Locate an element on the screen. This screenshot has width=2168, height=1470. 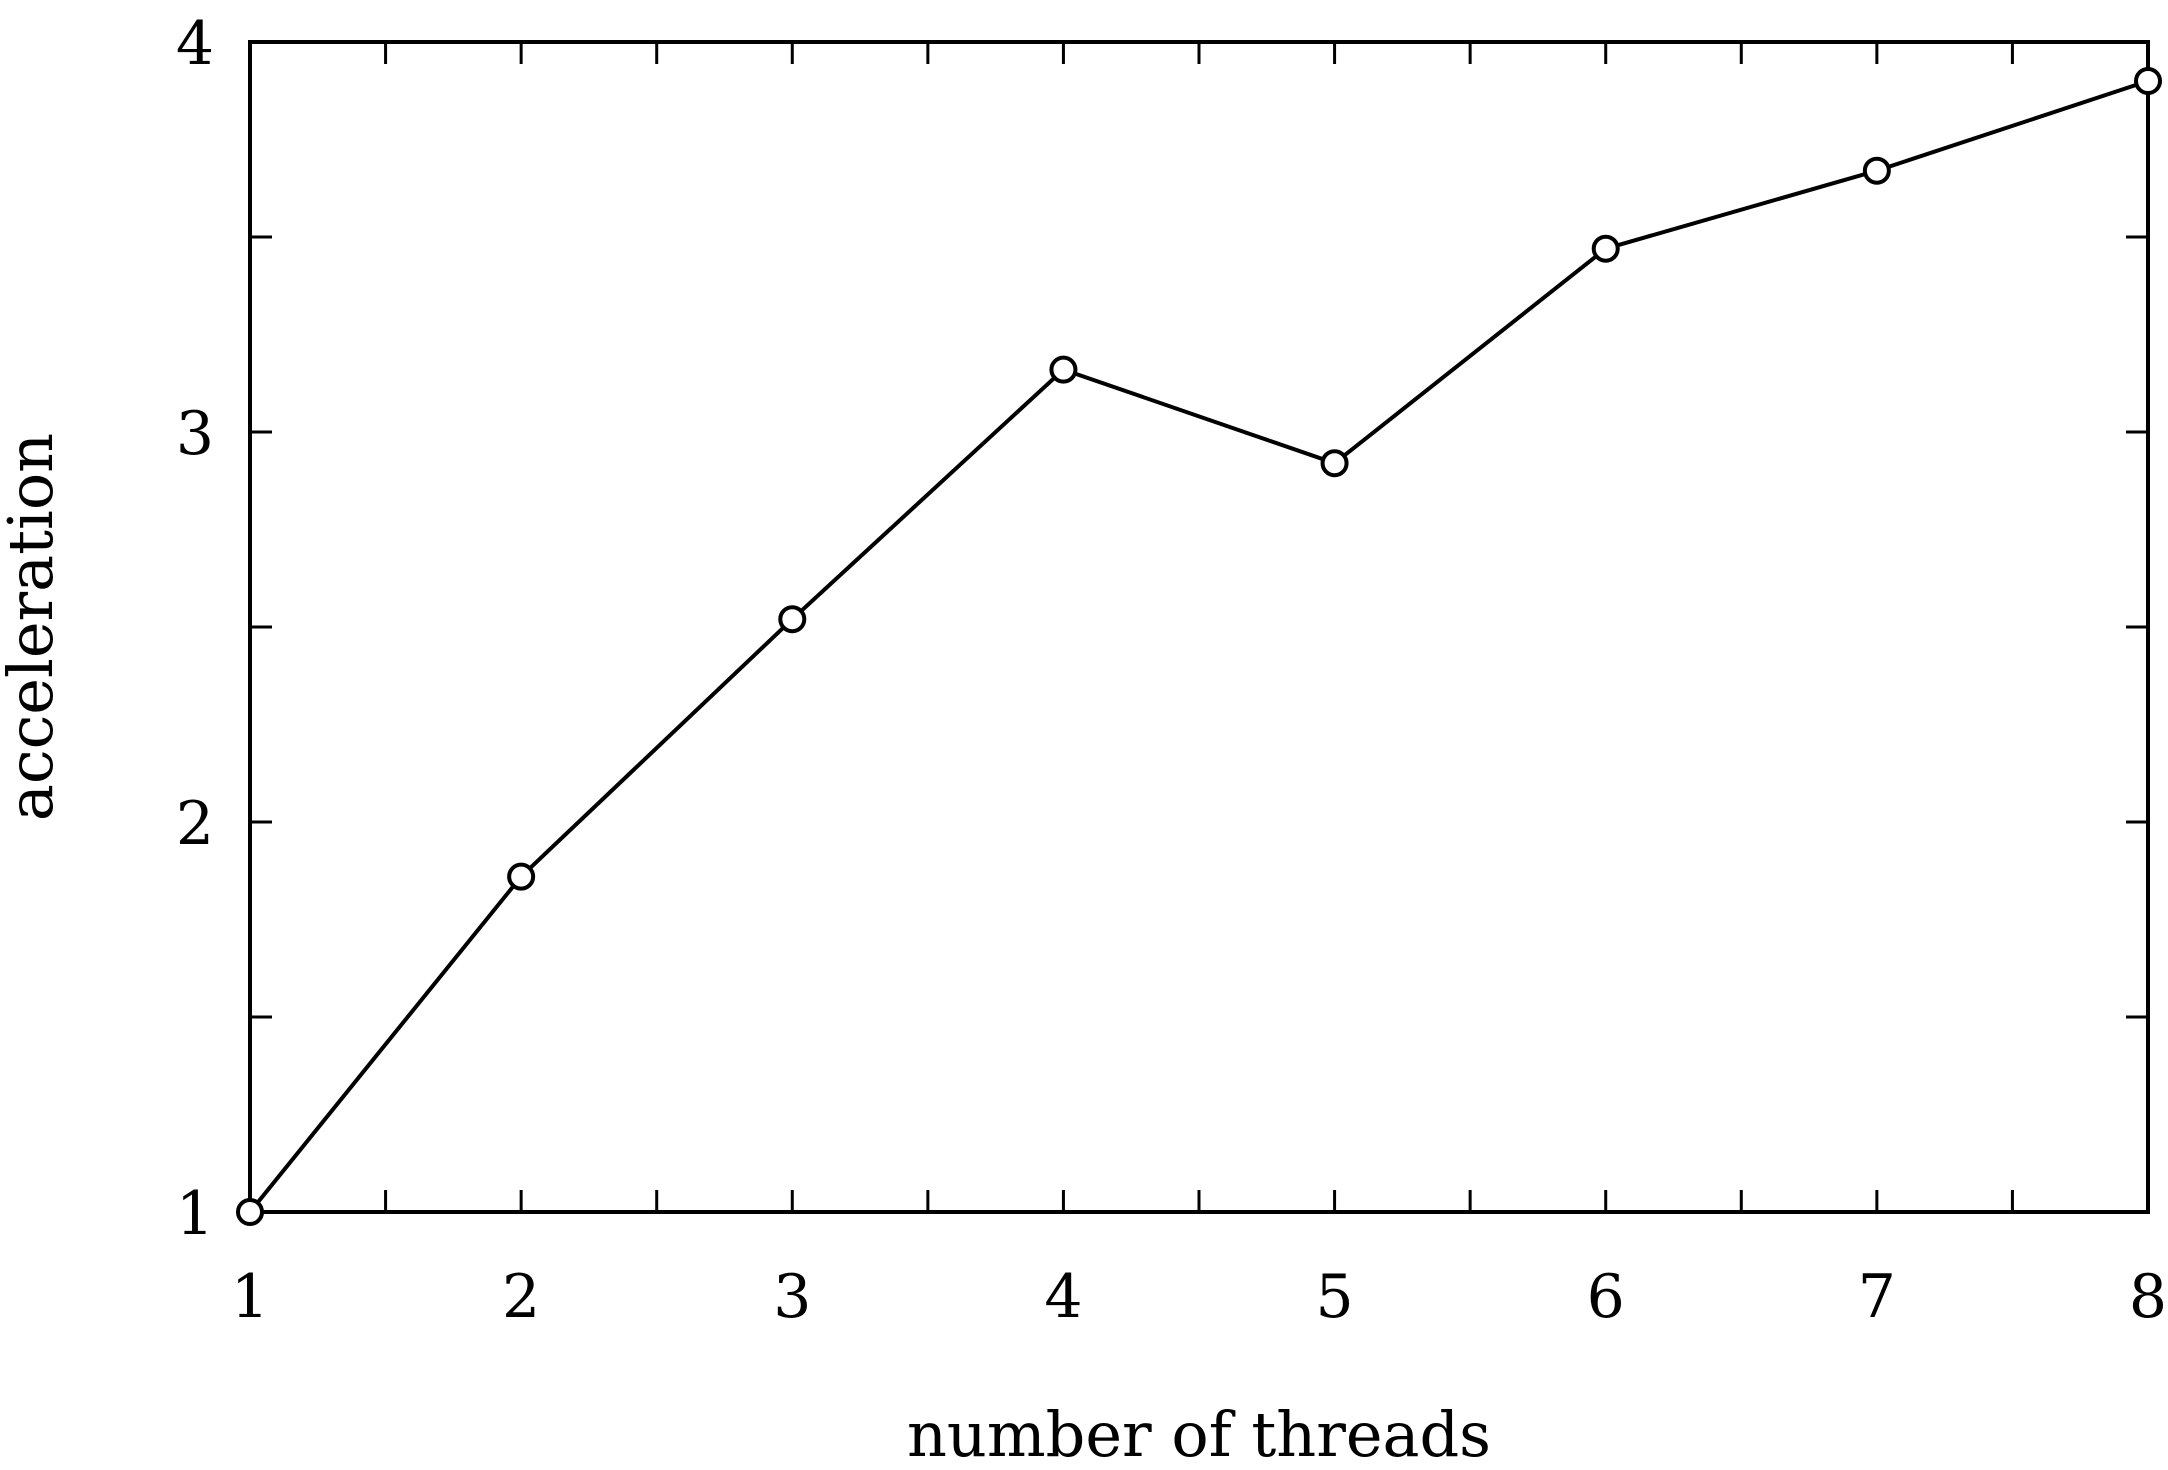
x-tick-label-2: 2 is located at coordinates (521, 1297).